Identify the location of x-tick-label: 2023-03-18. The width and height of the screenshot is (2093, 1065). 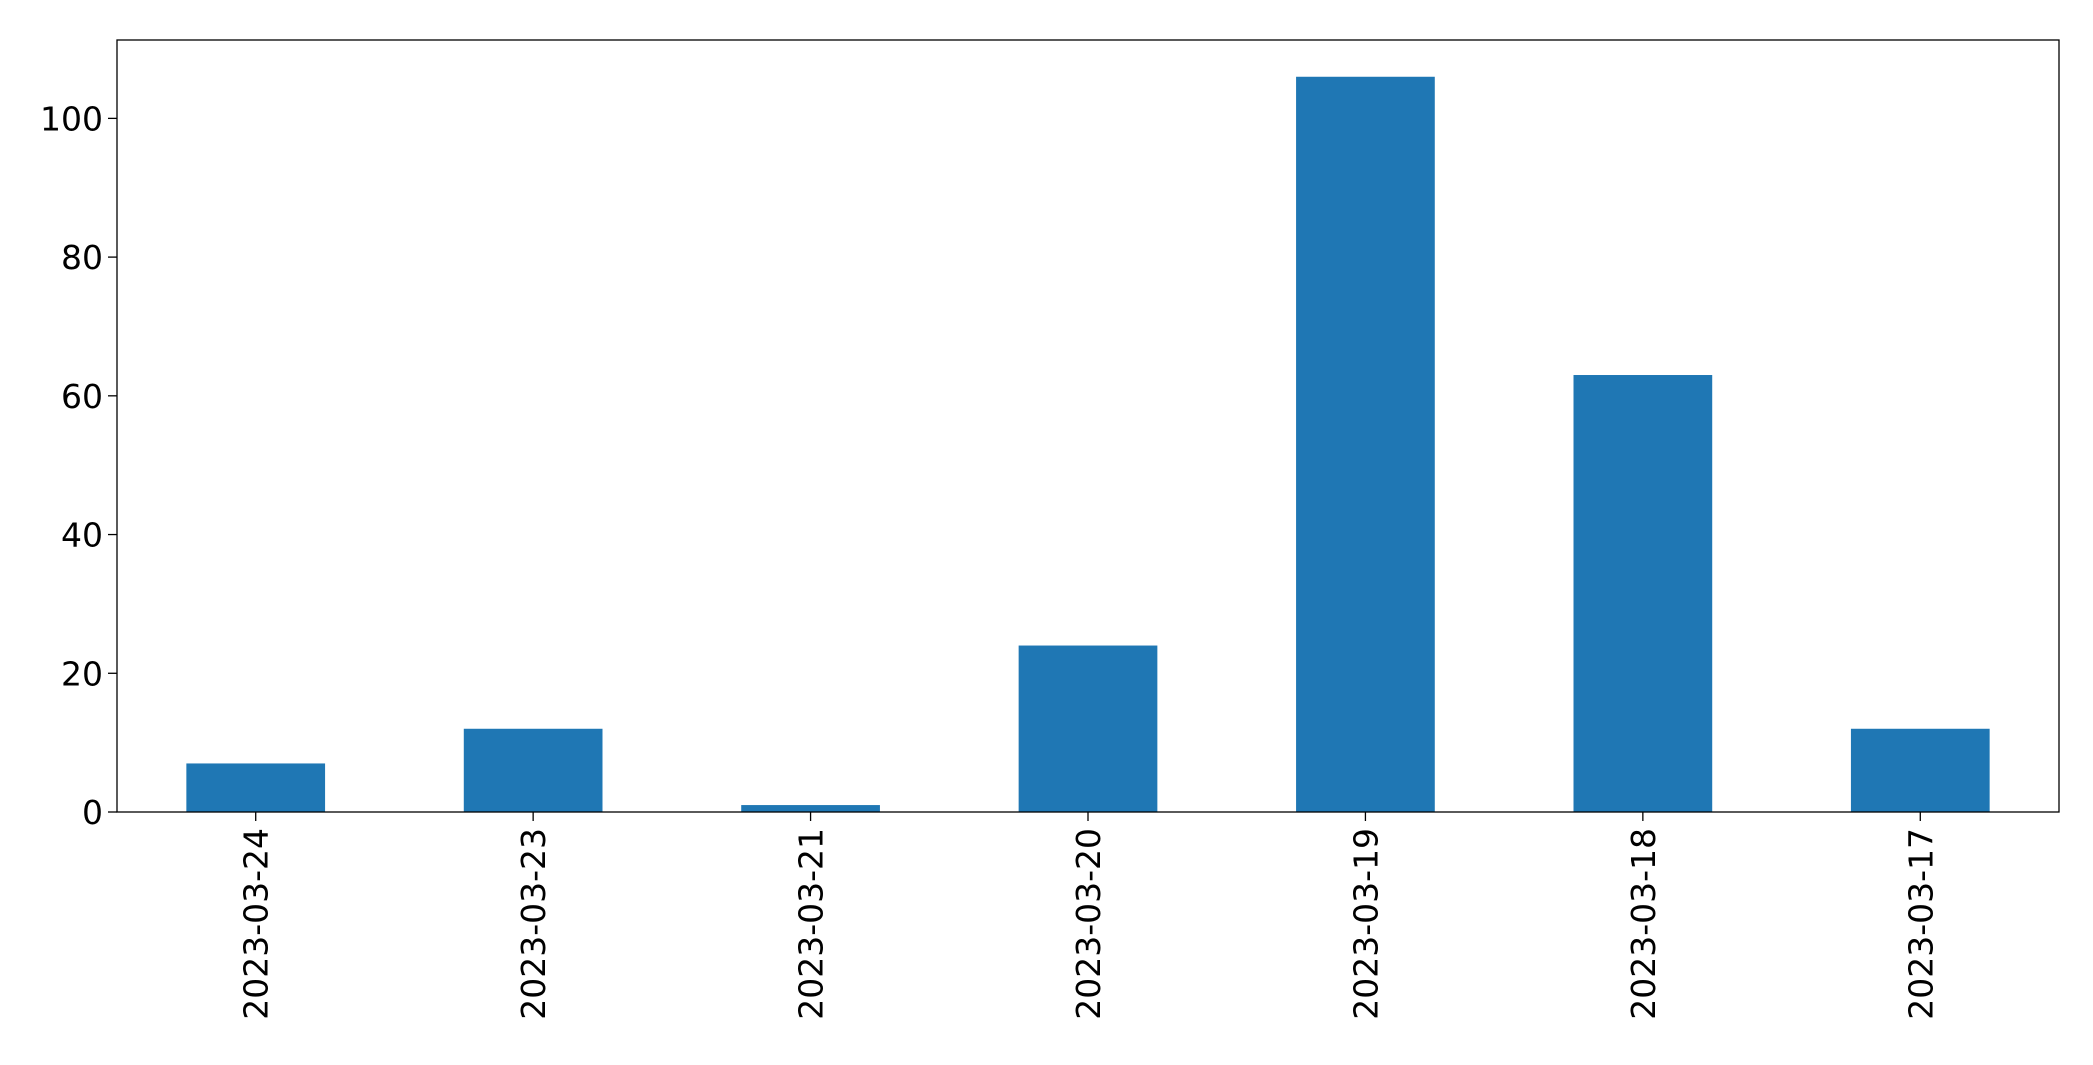
(1643, 924).